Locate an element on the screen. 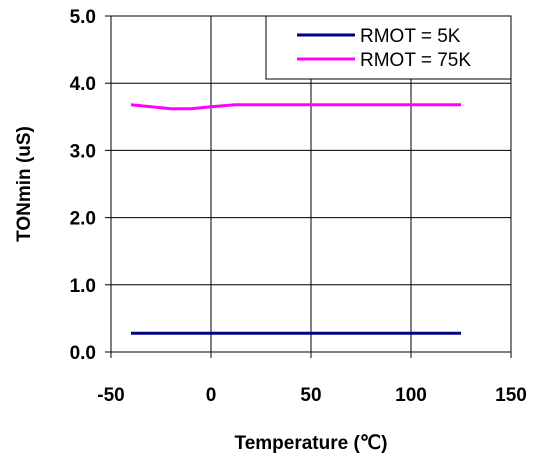 The image size is (535, 459). y-tick-label: 1.0 is located at coordinates (83, 286).